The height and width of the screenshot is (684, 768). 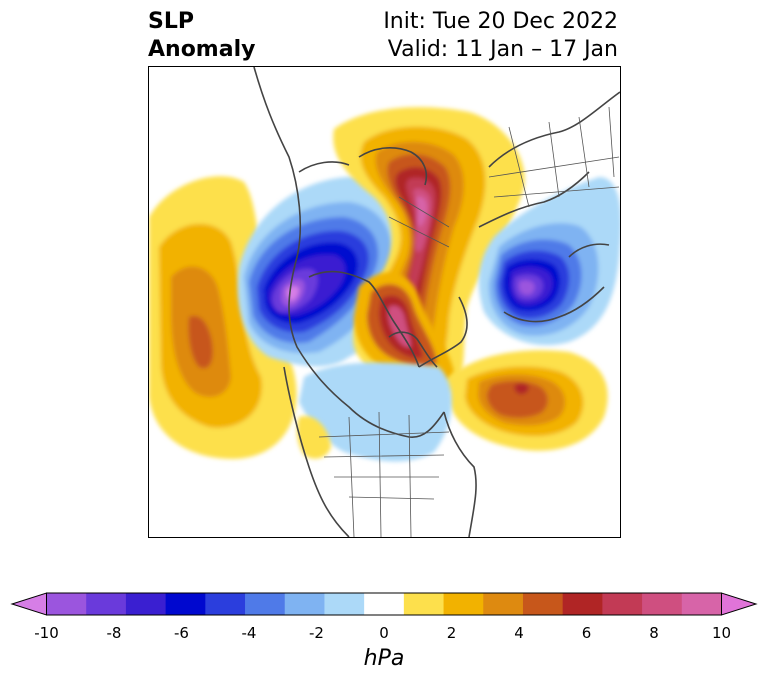 I want to click on colorbar-tick-label: 4, so click(x=519, y=633).